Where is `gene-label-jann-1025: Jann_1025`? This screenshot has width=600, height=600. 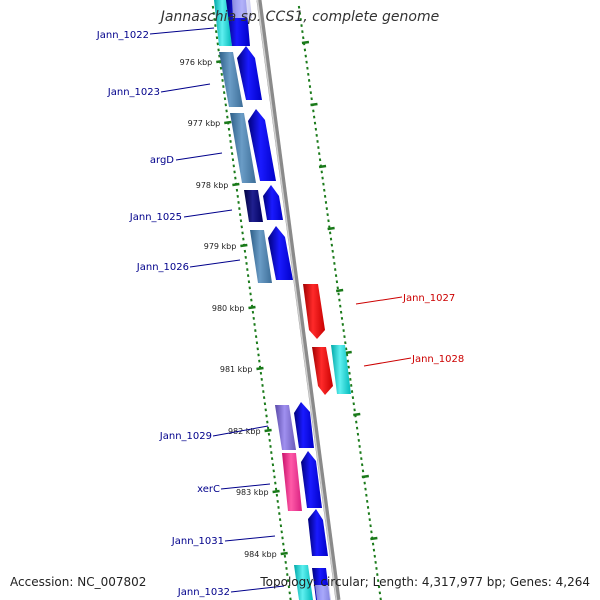 gene-label-jann-1025: Jann_1025 is located at coordinates (155, 217).